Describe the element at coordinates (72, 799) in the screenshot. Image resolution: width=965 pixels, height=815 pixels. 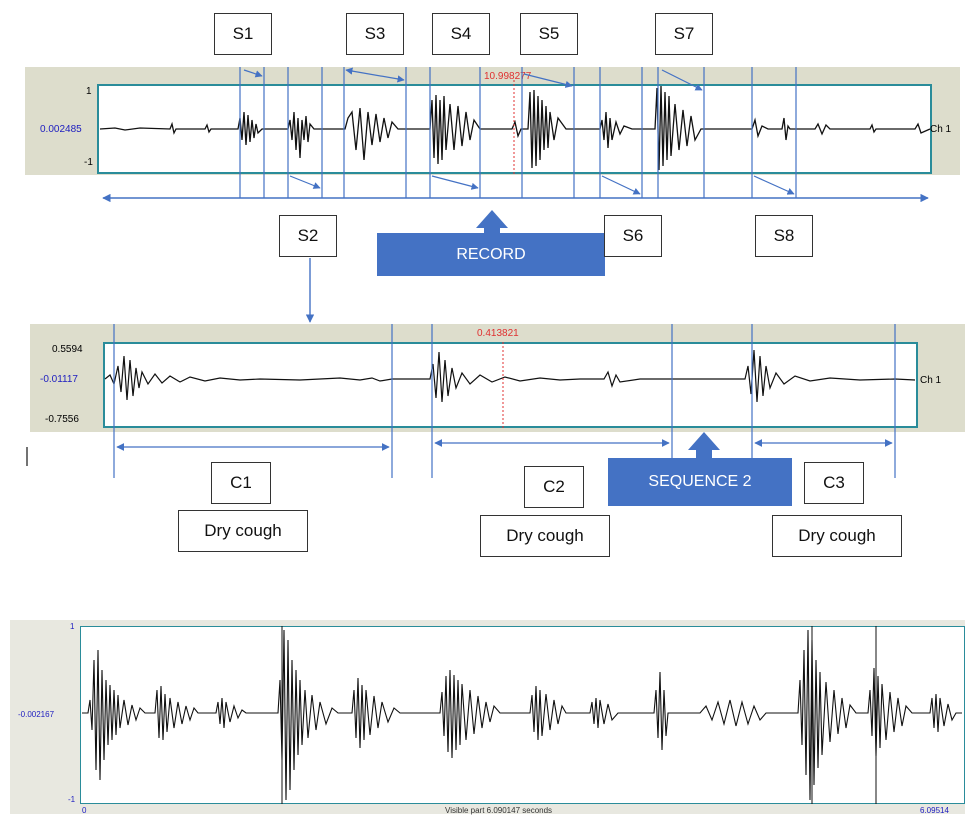
I see `bottom-y-bot: -1` at that location.